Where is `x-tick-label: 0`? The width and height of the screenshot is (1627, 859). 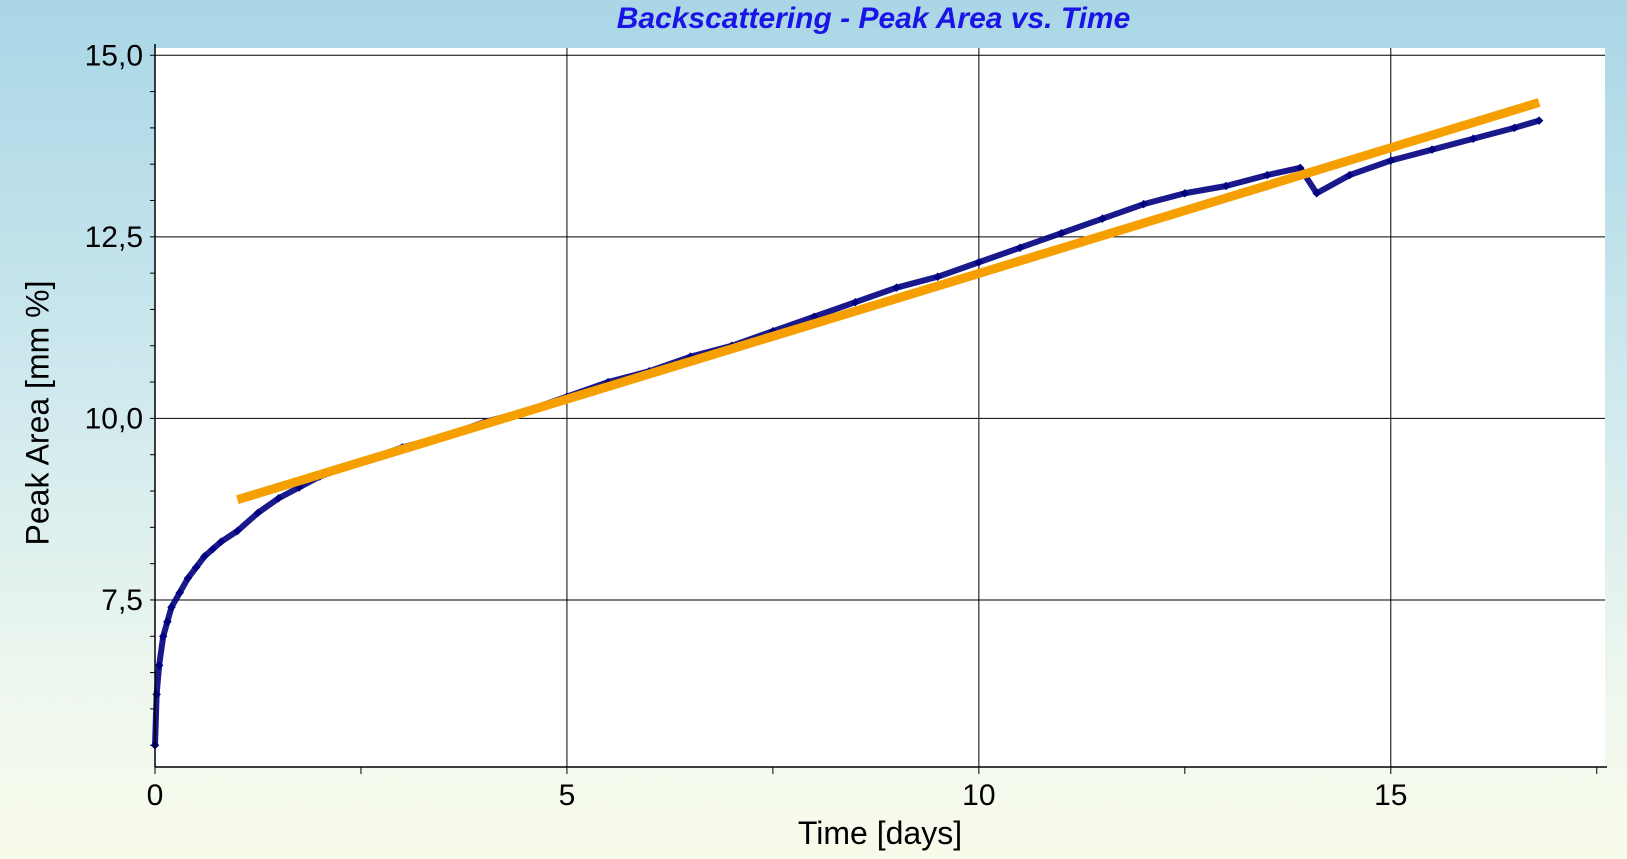 x-tick-label: 0 is located at coordinates (155, 795).